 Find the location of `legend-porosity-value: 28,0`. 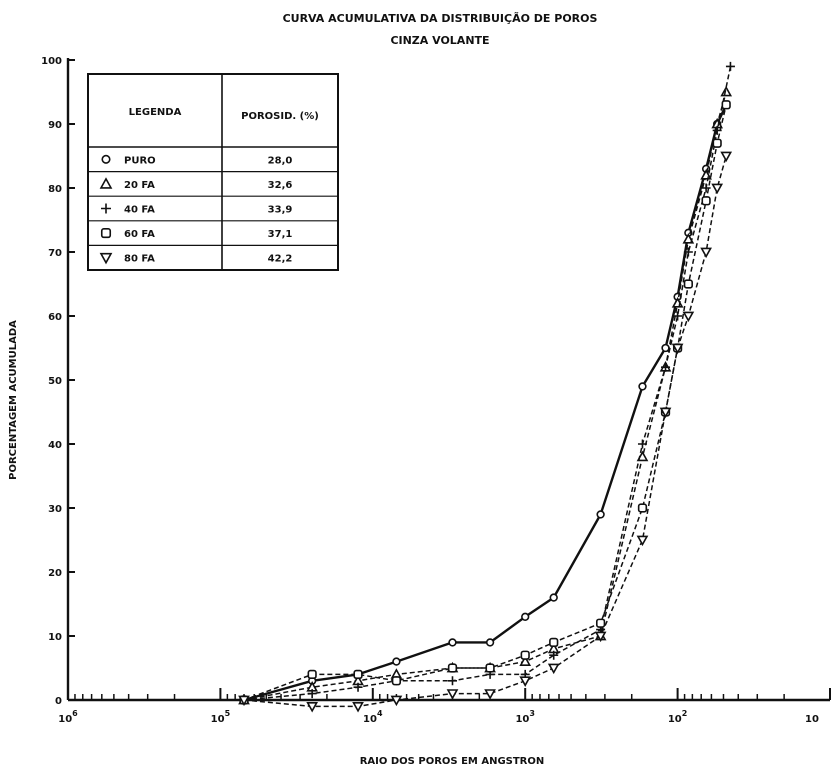

legend-porosity-value: 28,0 is located at coordinates (280, 160).